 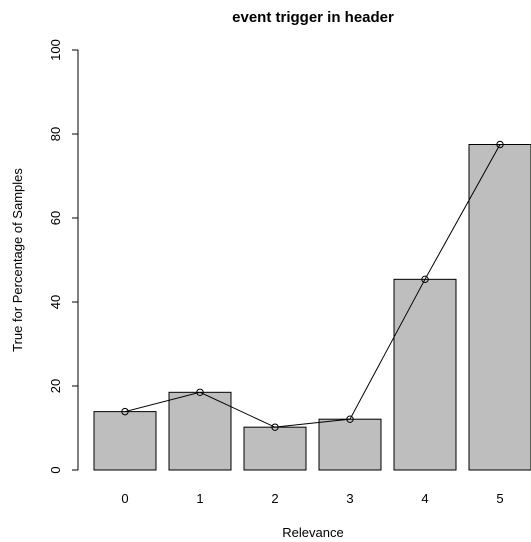 What do you see at coordinates (55, 218) in the screenshot?
I see `y-tick-label: 60` at bounding box center [55, 218].